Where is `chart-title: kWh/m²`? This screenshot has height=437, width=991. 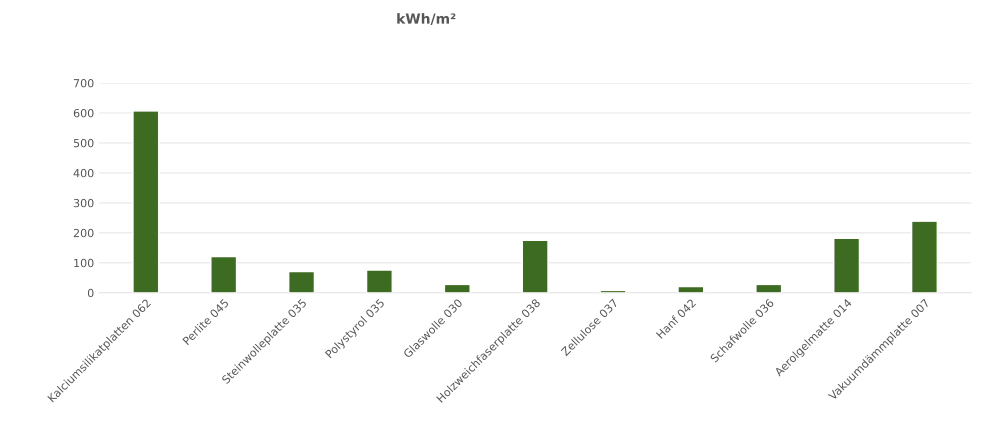
chart-title: kWh/m² is located at coordinates (426, 19).